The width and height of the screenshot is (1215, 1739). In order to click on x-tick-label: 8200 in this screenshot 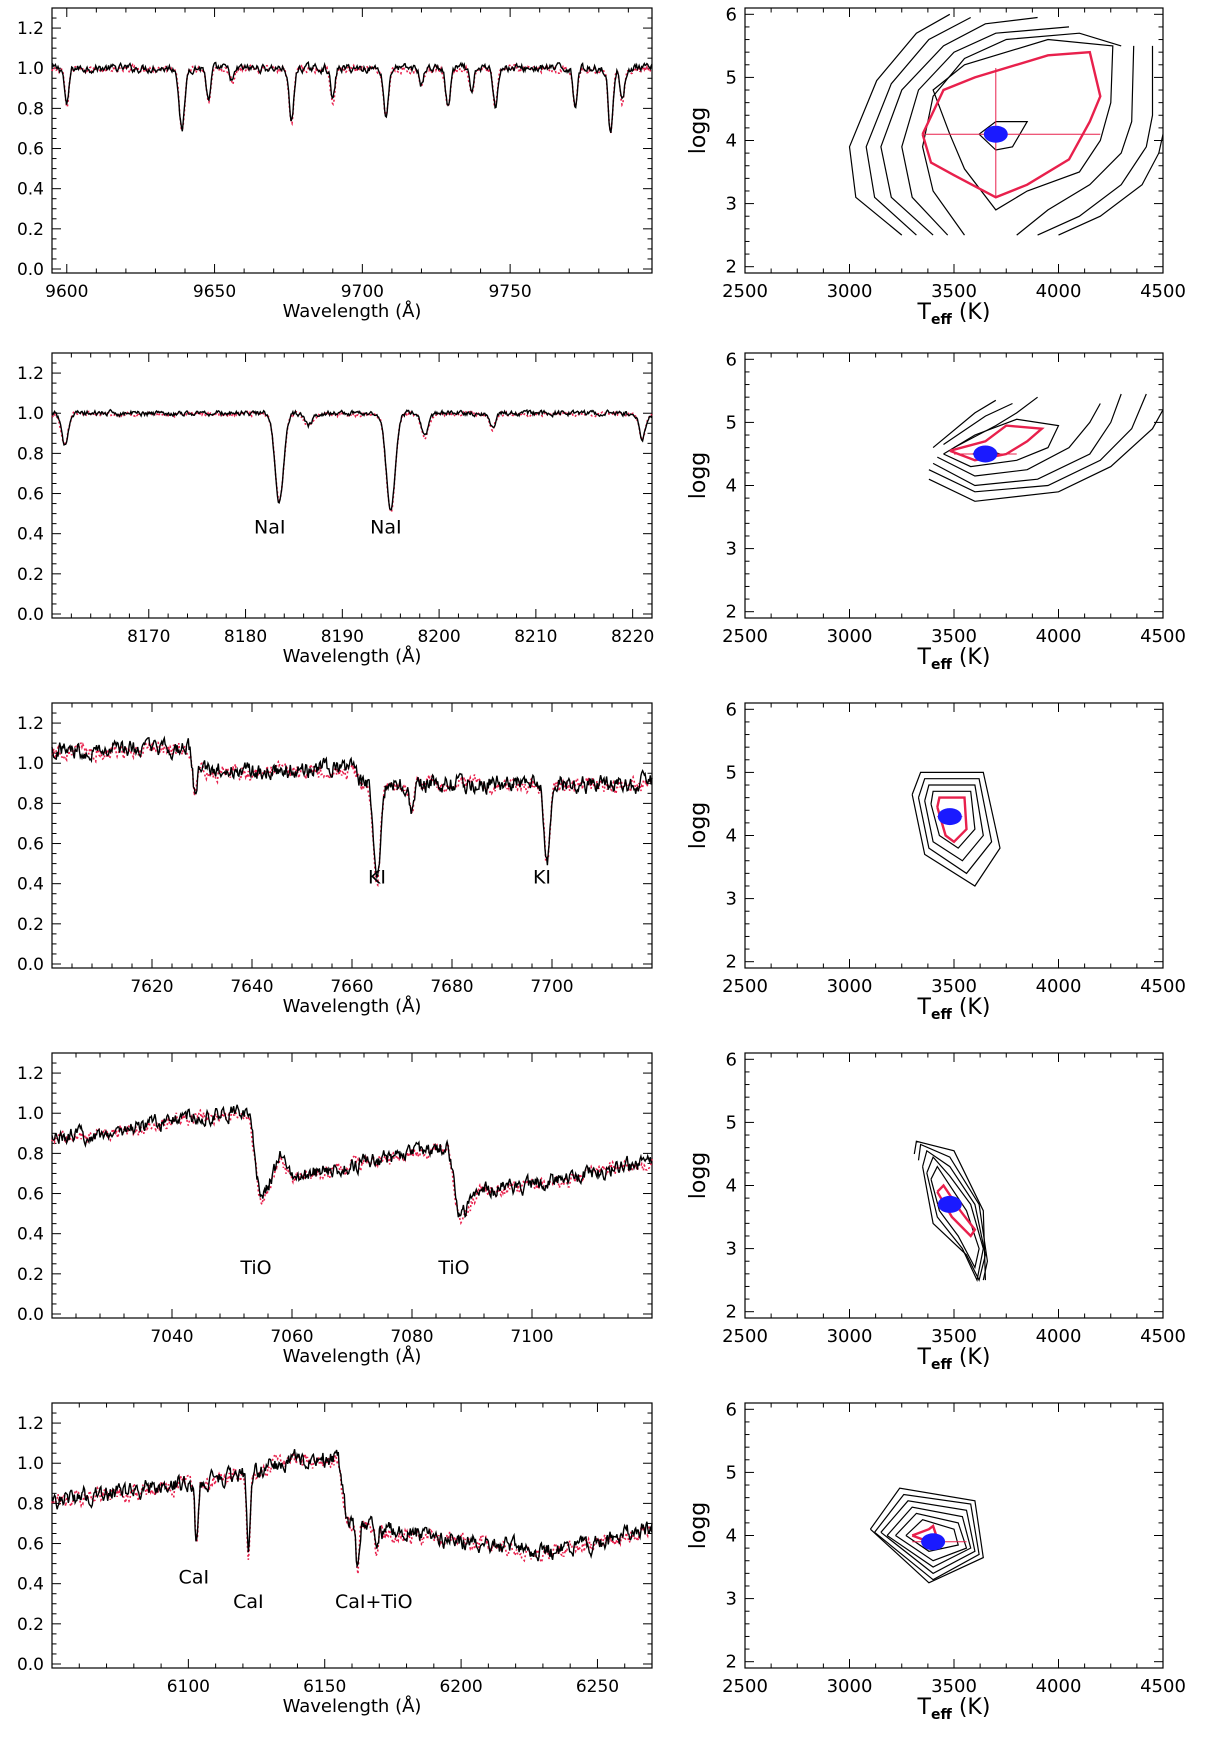, I will do `click(438, 637)`.